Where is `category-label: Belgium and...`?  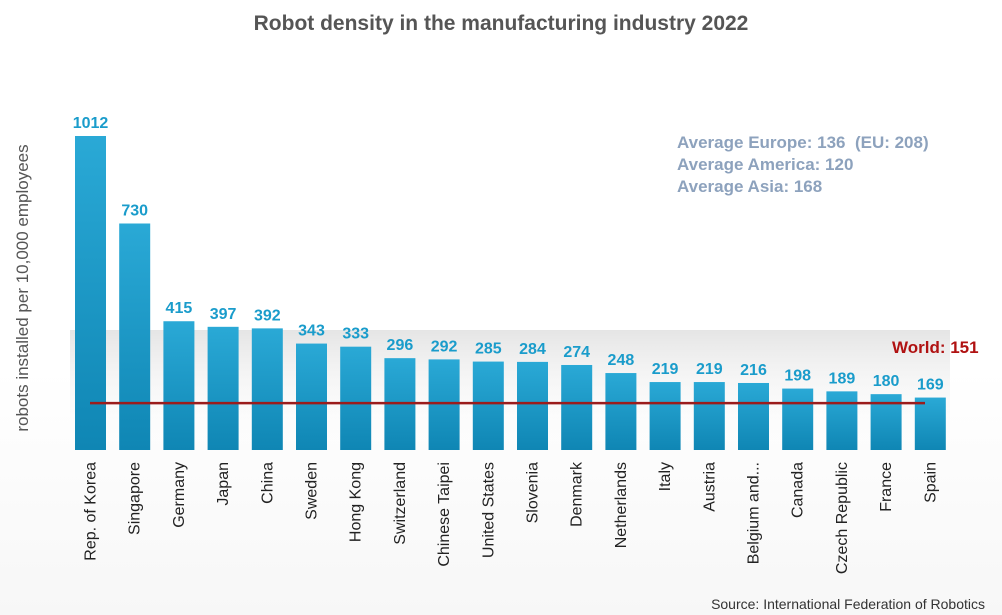
category-label: Belgium and... is located at coordinates (754, 513).